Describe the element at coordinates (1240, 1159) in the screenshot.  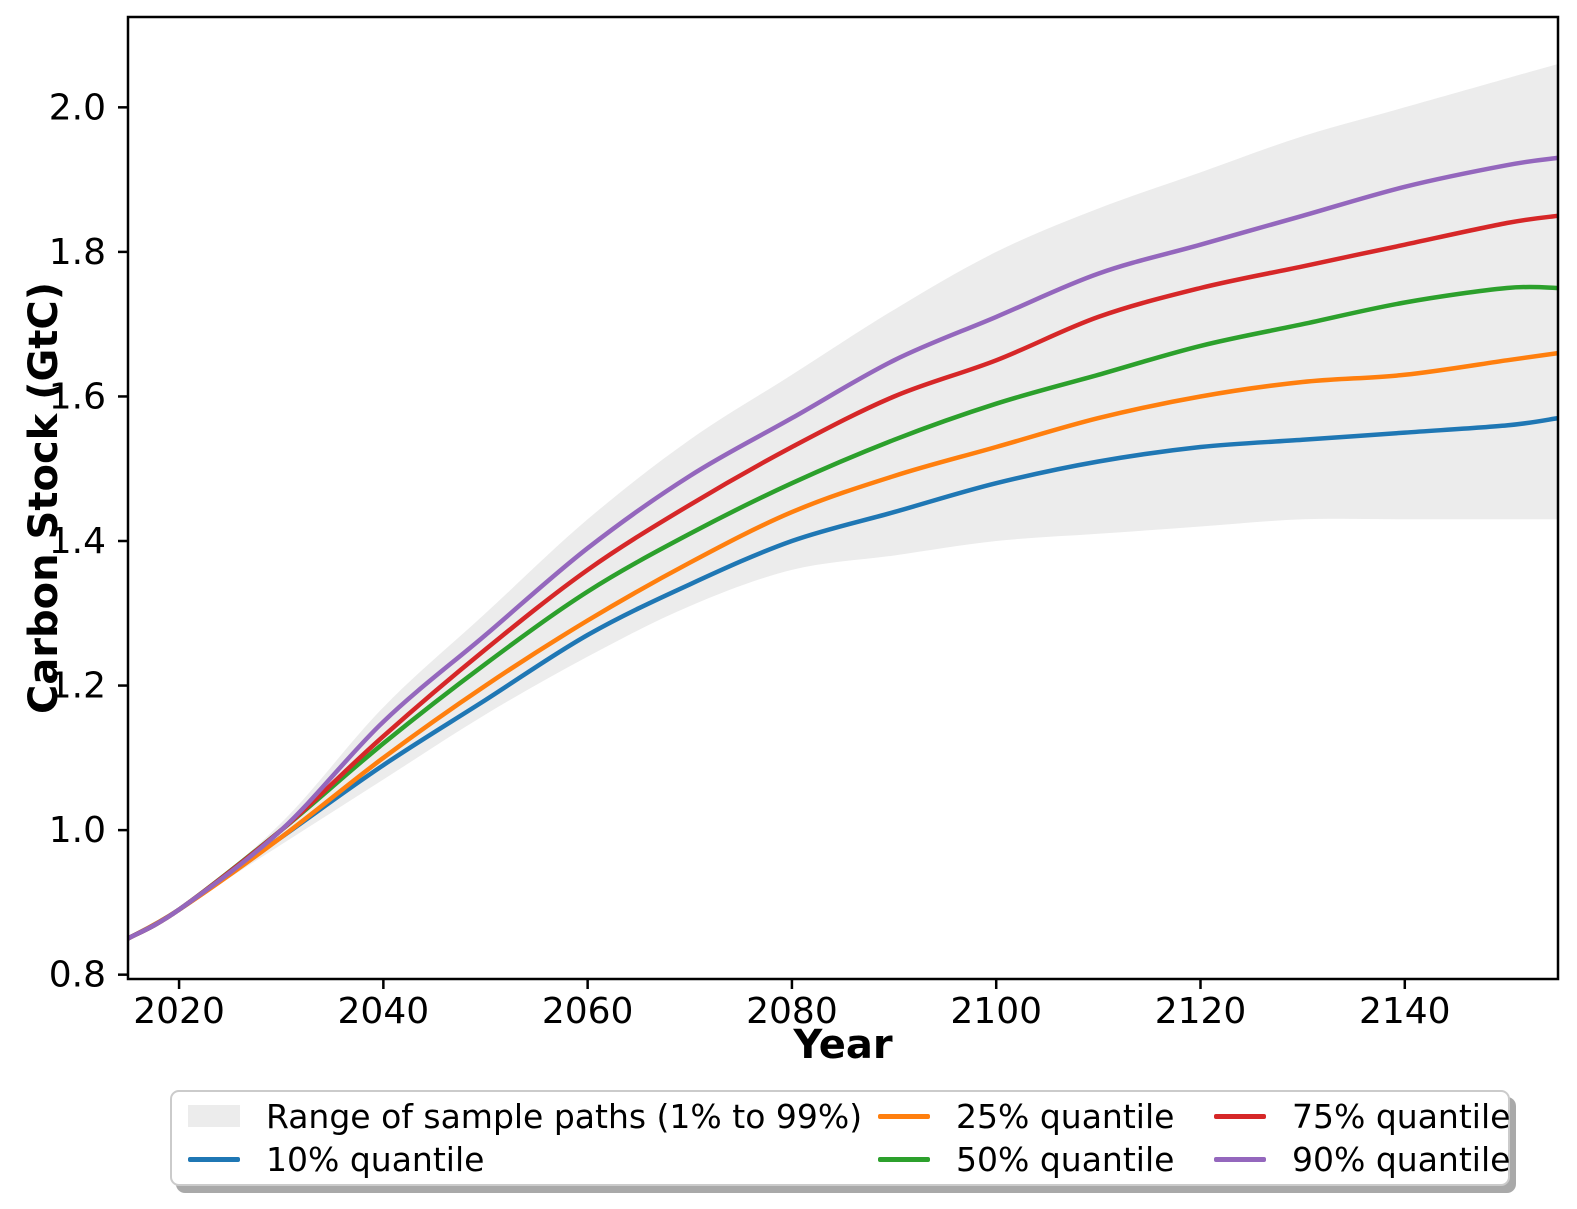
I see `quantile-90-line-swatch` at that location.